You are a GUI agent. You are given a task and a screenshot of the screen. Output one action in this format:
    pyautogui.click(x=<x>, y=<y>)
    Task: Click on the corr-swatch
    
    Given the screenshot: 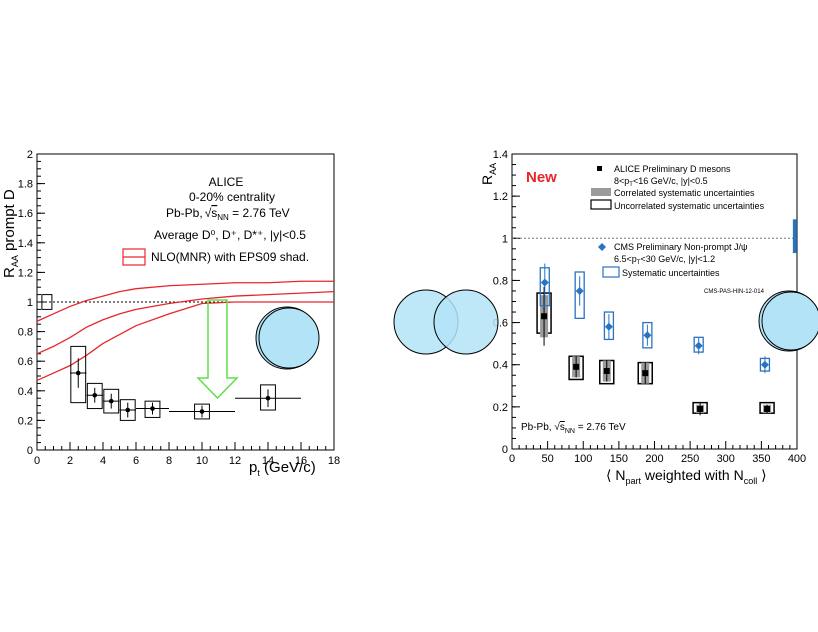 What is the action you would take?
    pyautogui.click(x=601, y=192)
    